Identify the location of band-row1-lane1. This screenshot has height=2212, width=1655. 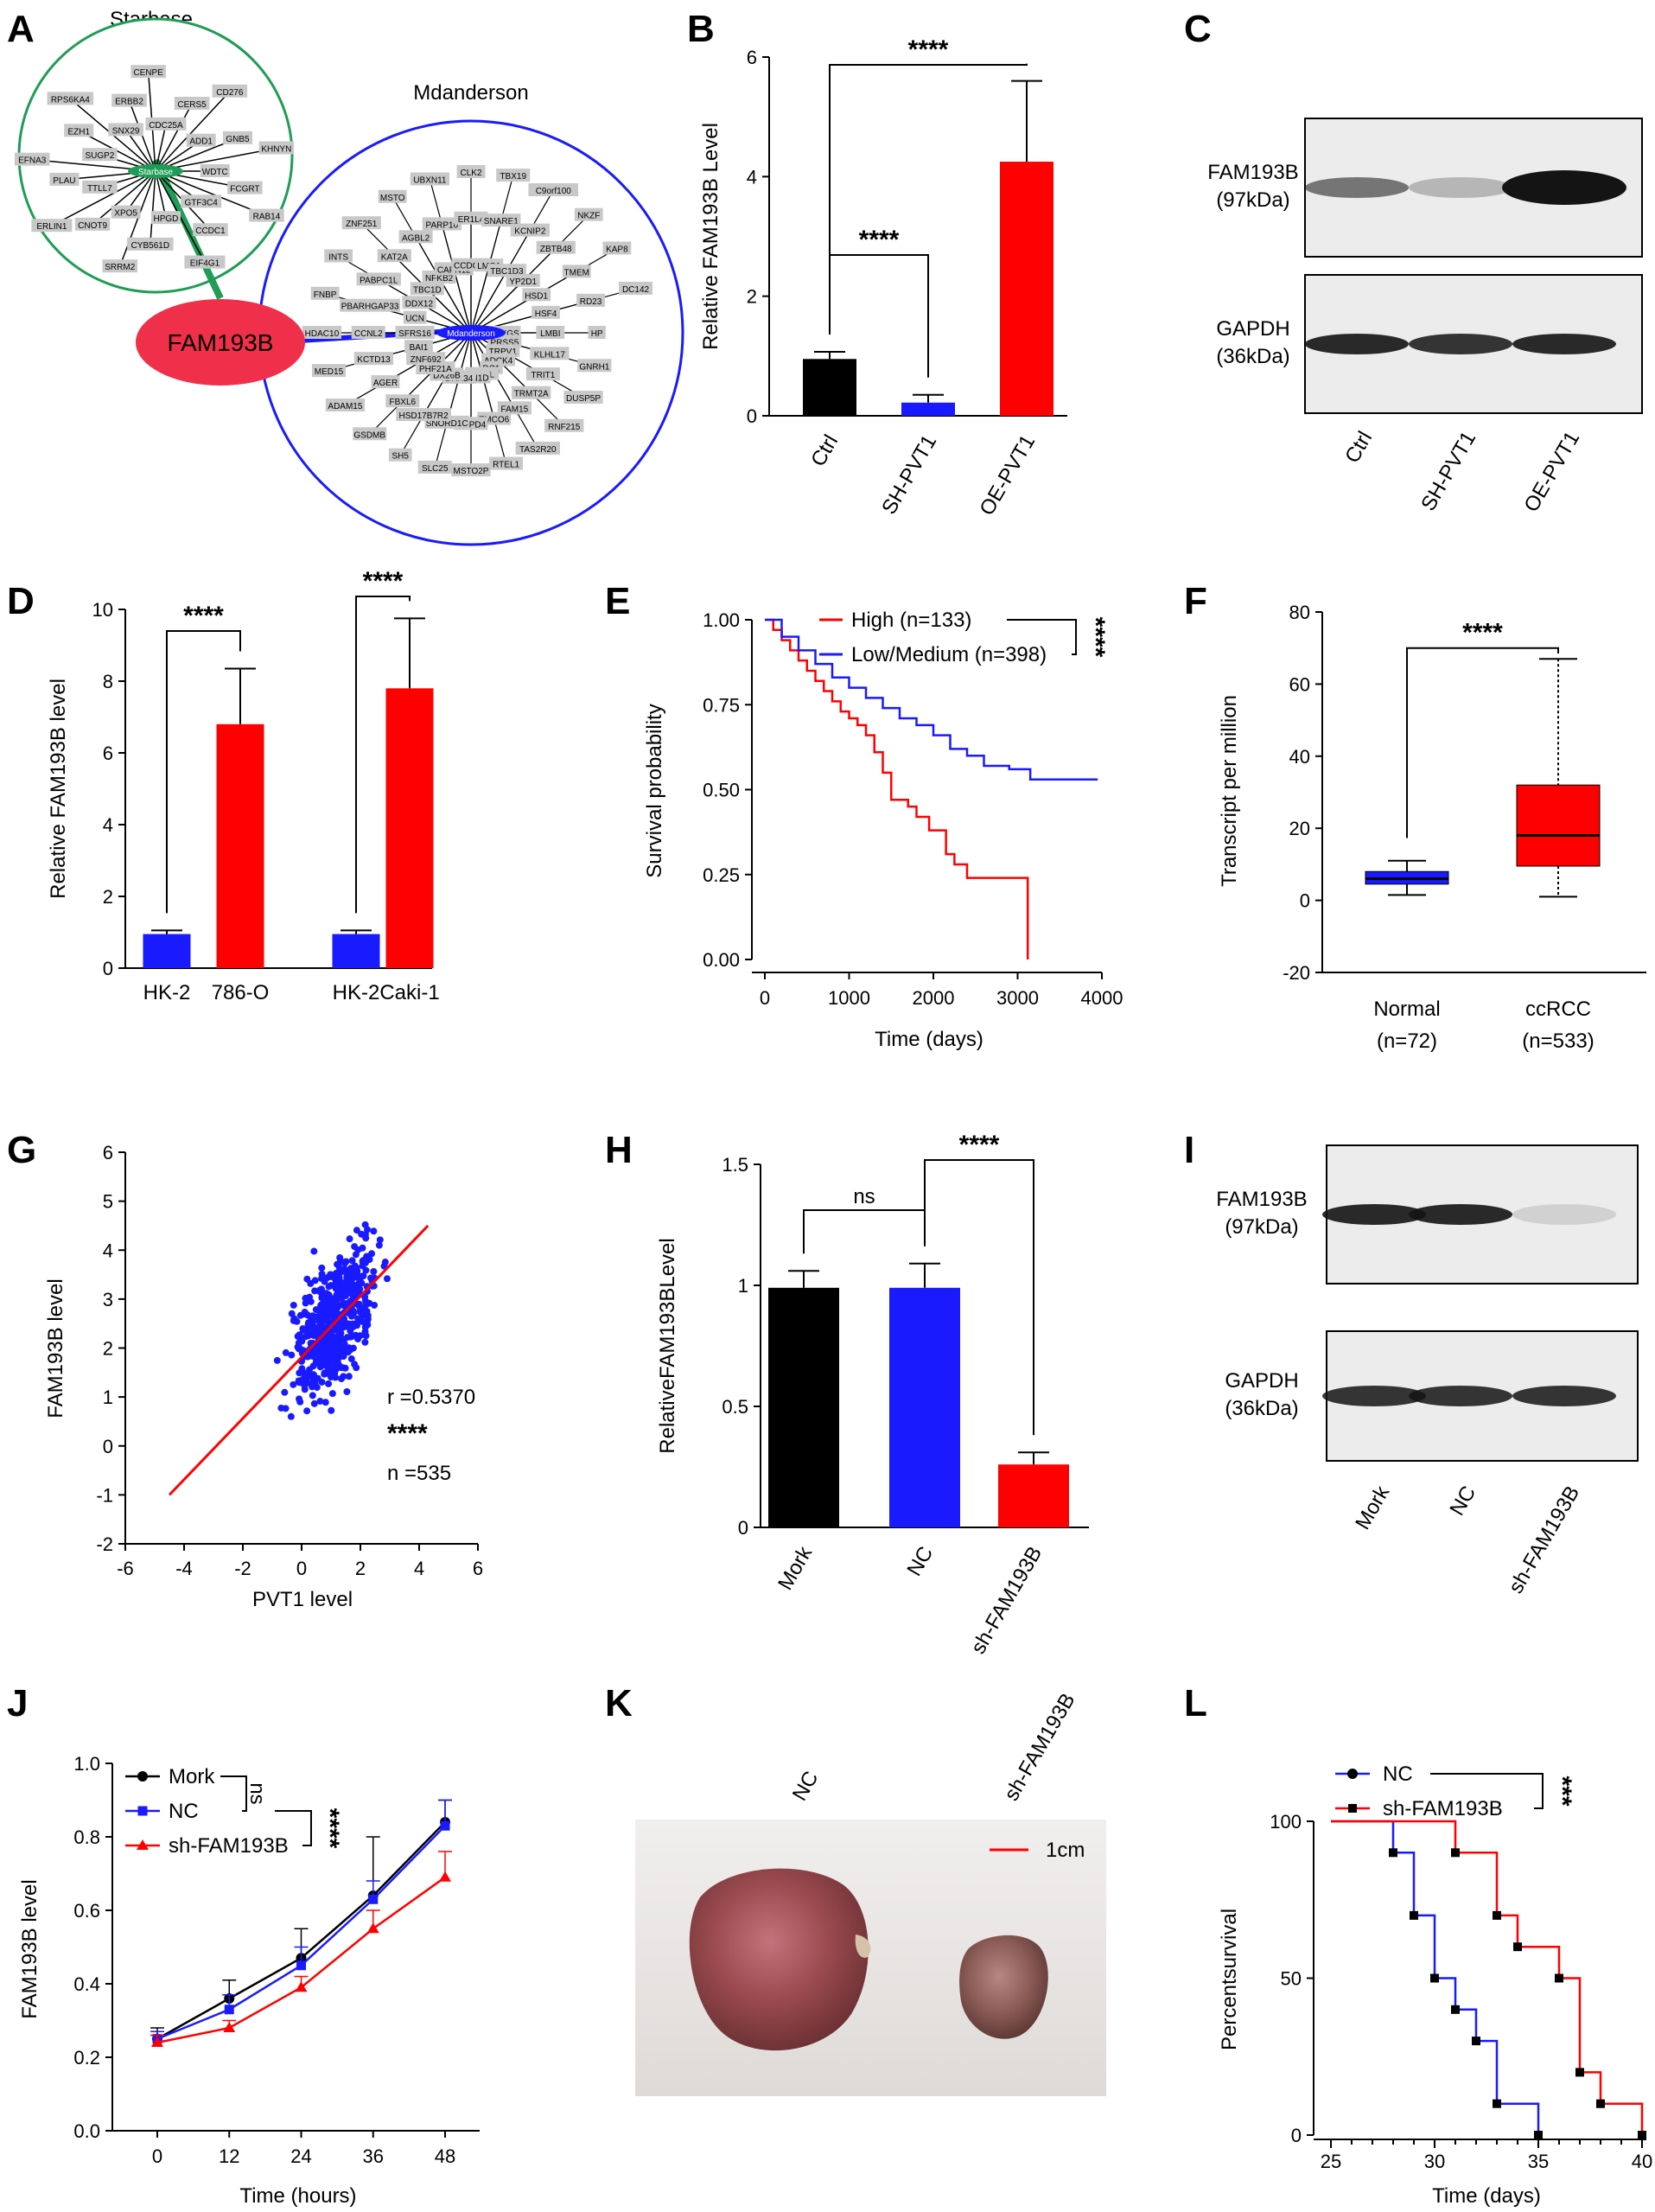
(1460, 344).